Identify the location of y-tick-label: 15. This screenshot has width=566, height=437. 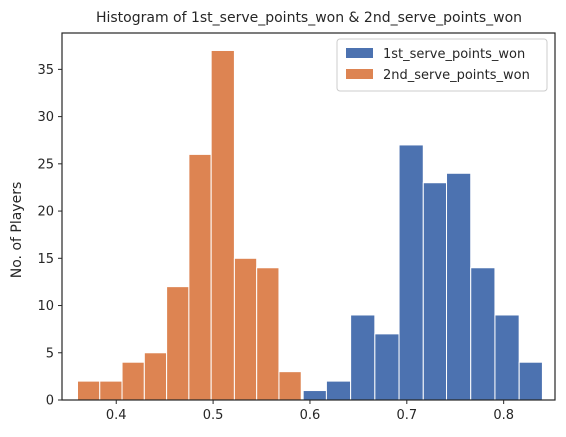
(45, 259).